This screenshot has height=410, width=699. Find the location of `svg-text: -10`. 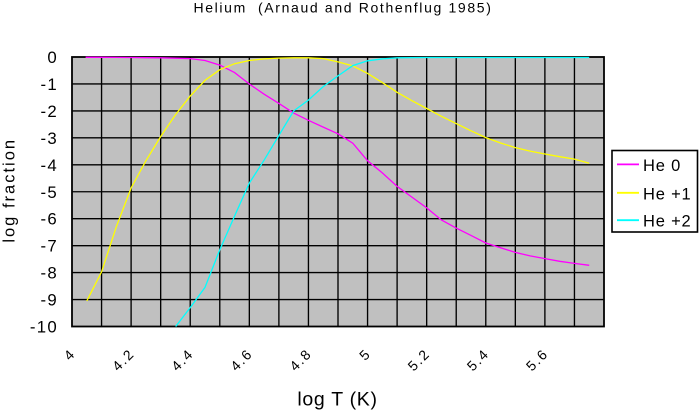

svg-text: -10 is located at coordinates (44, 327).